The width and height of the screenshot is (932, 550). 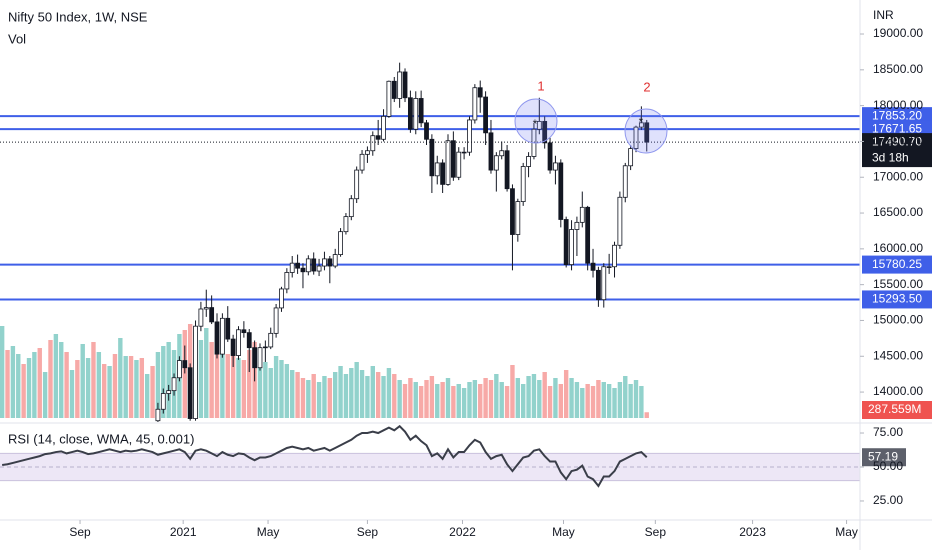 I want to click on rsi-pane, so click(x=430, y=456).